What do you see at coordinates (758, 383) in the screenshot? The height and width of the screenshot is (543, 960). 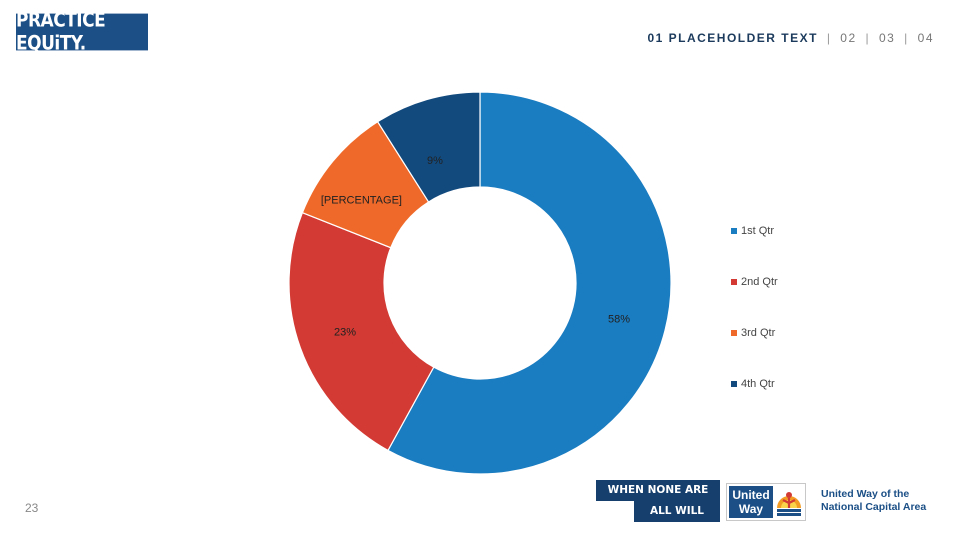 I see `legend-label: 4th Qtr` at bounding box center [758, 383].